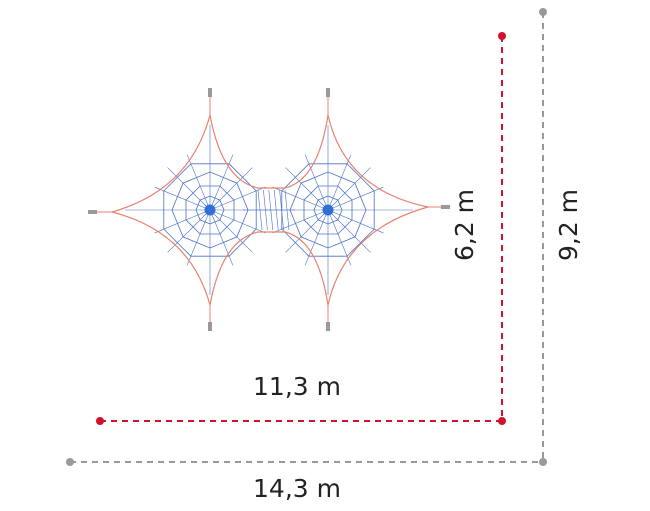 The height and width of the screenshot is (511, 650). I want to click on net-structure, so click(269, 210).